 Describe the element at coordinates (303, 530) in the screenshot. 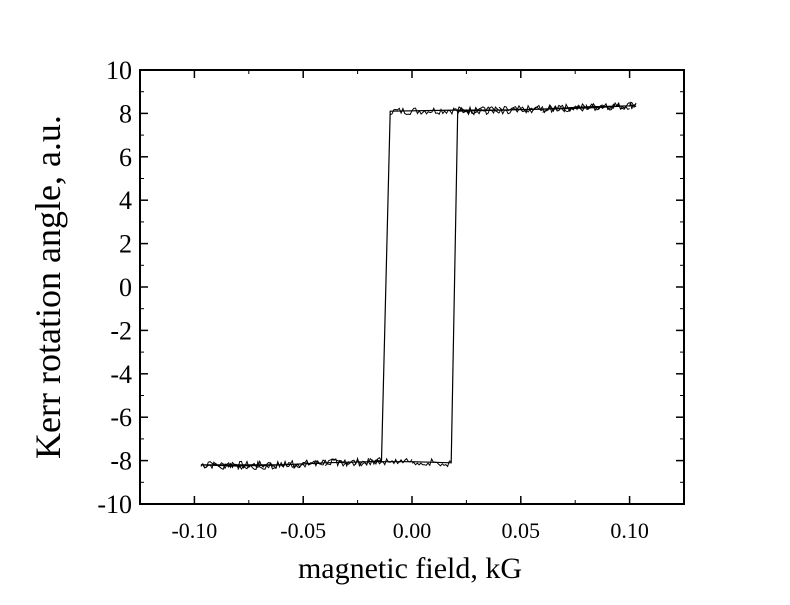

I see `x-tick-label: -0.05` at that location.